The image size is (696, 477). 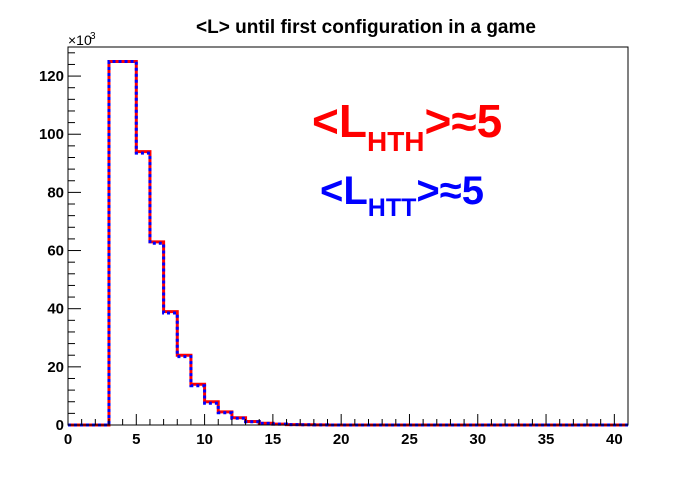 What do you see at coordinates (55, 367) in the screenshot?
I see `y-tick-label: 20` at bounding box center [55, 367].